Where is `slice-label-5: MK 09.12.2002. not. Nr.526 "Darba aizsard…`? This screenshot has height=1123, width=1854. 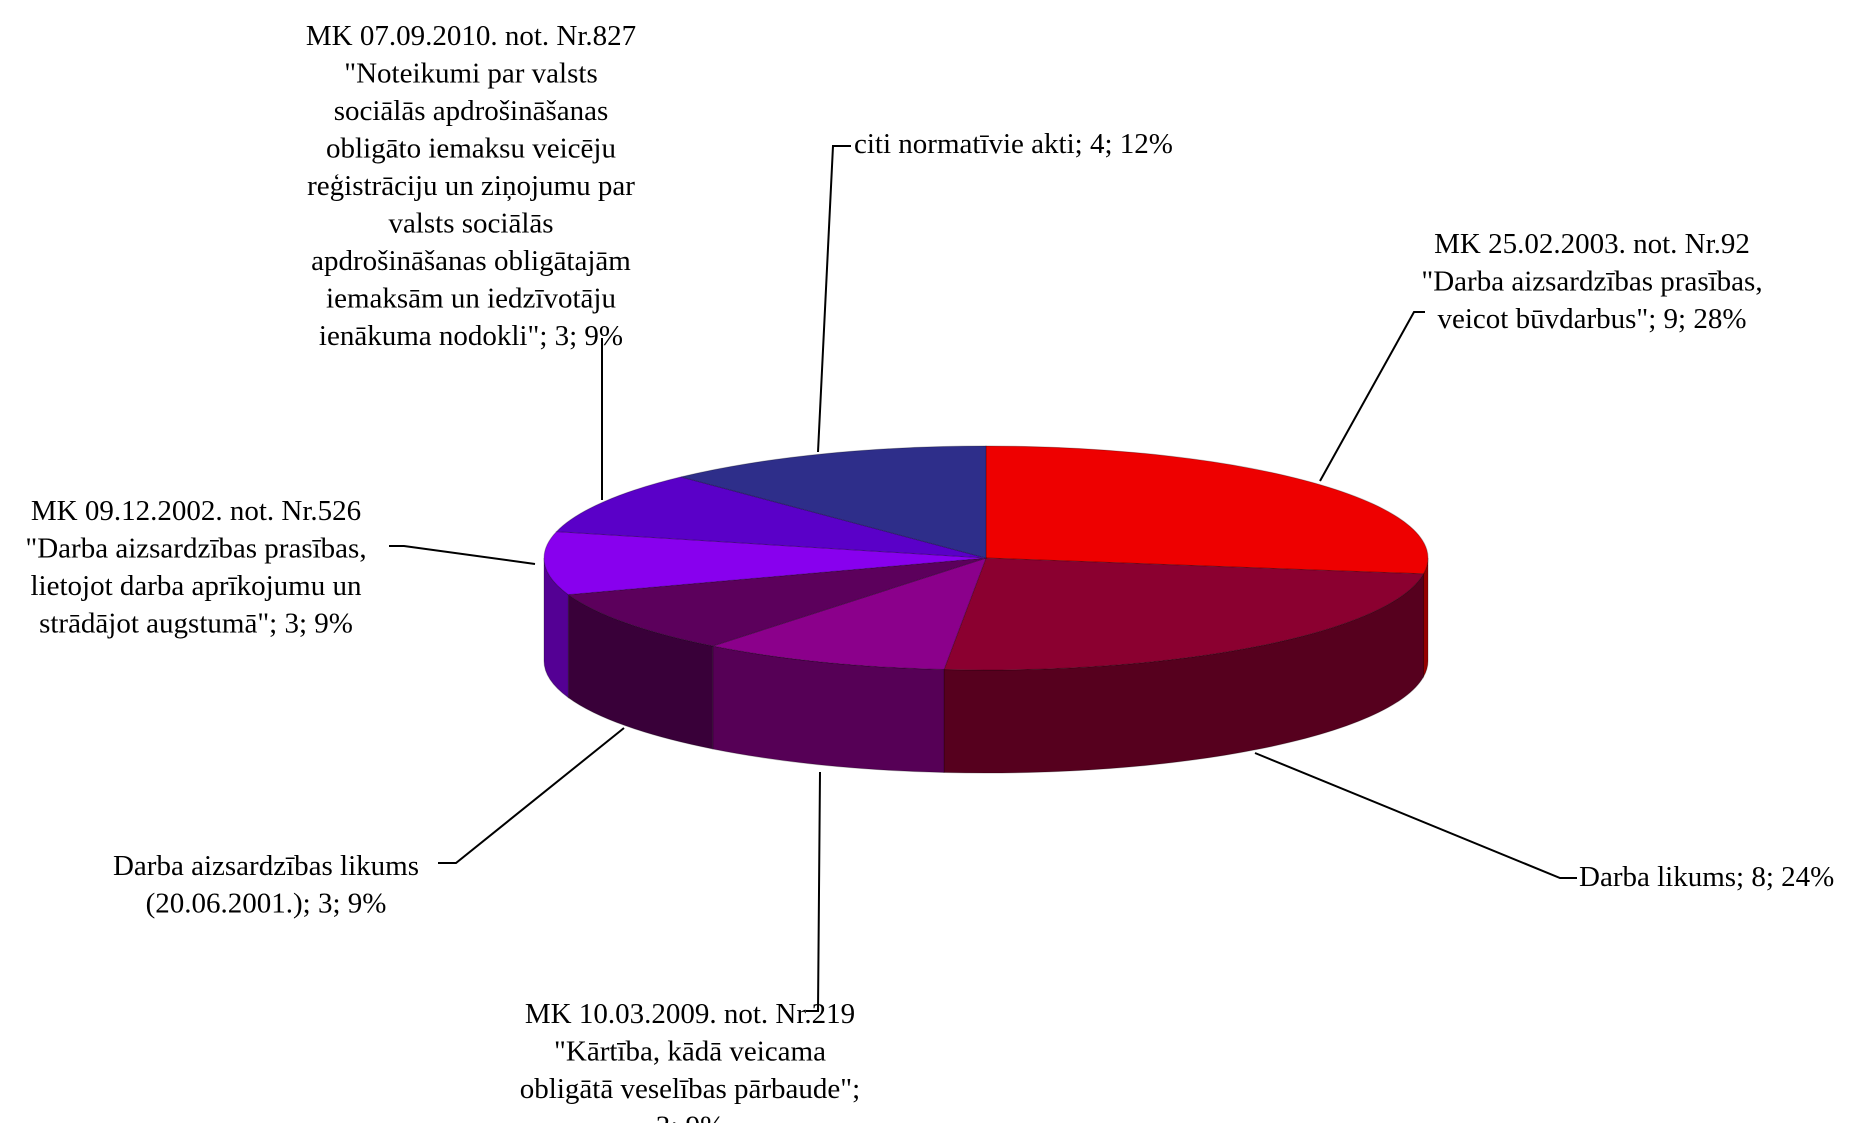
slice-label-5: MK 09.12.2002. not. Nr.526 "Darba aizsard… is located at coordinates (195, 567).